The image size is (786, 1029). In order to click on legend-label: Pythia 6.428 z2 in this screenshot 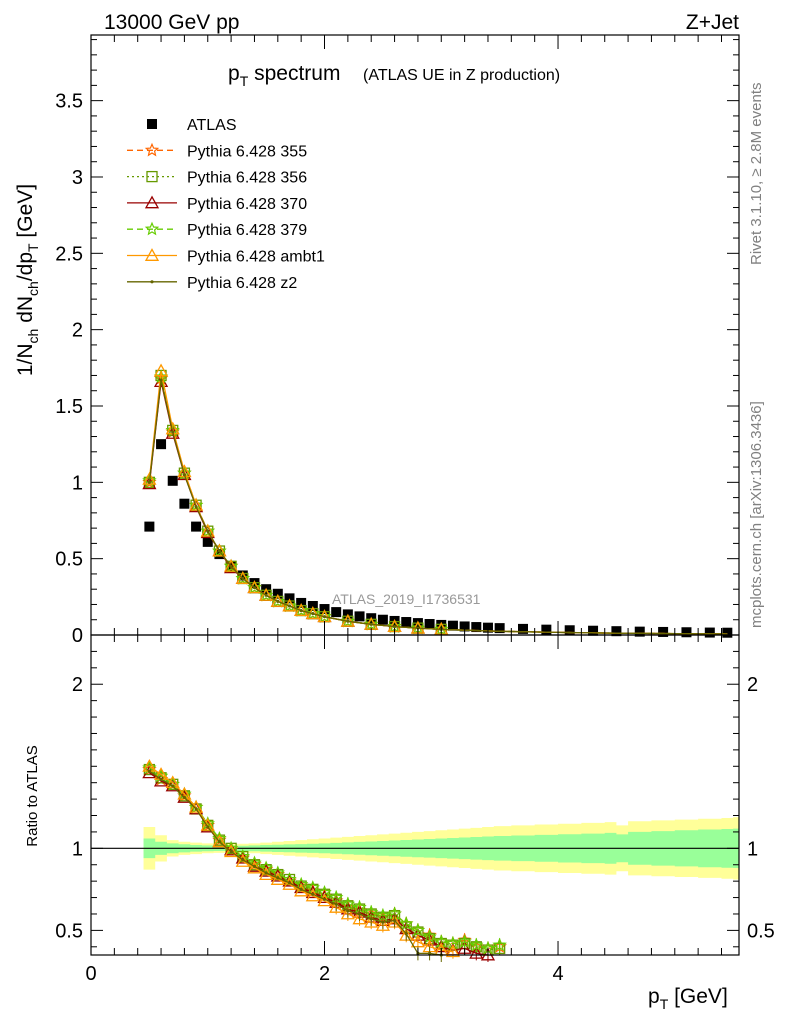, I will do `click(242, 283)`.